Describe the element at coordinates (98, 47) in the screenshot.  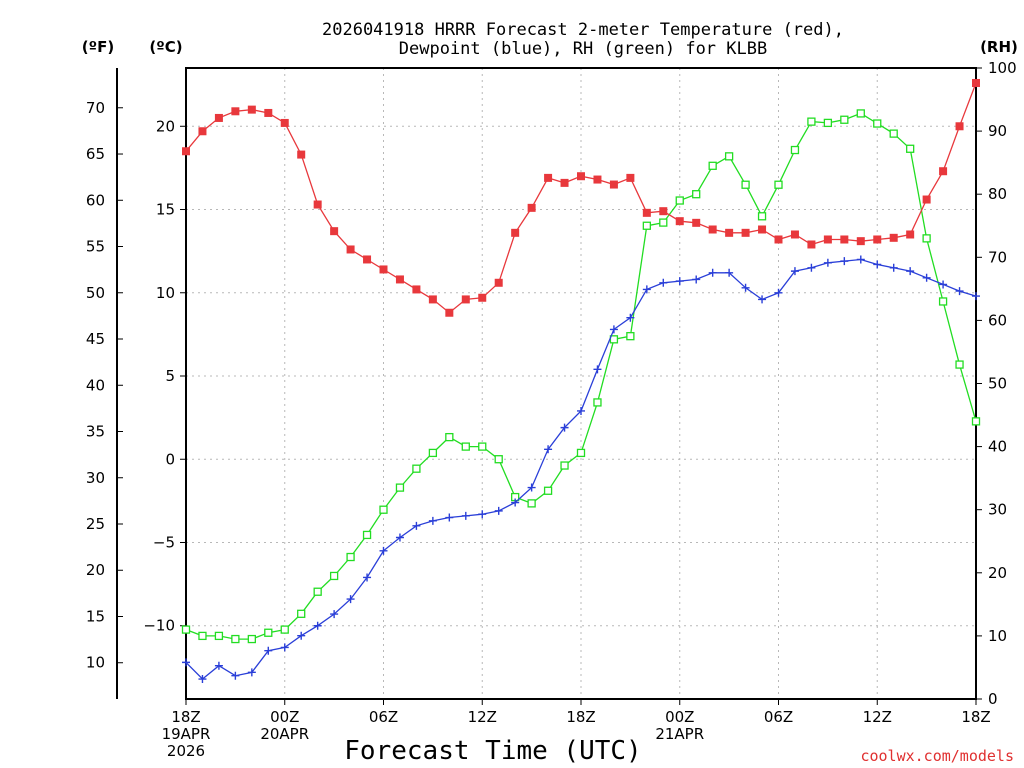
I see `fahrenheit-unit-label: (ºF)` at that location.